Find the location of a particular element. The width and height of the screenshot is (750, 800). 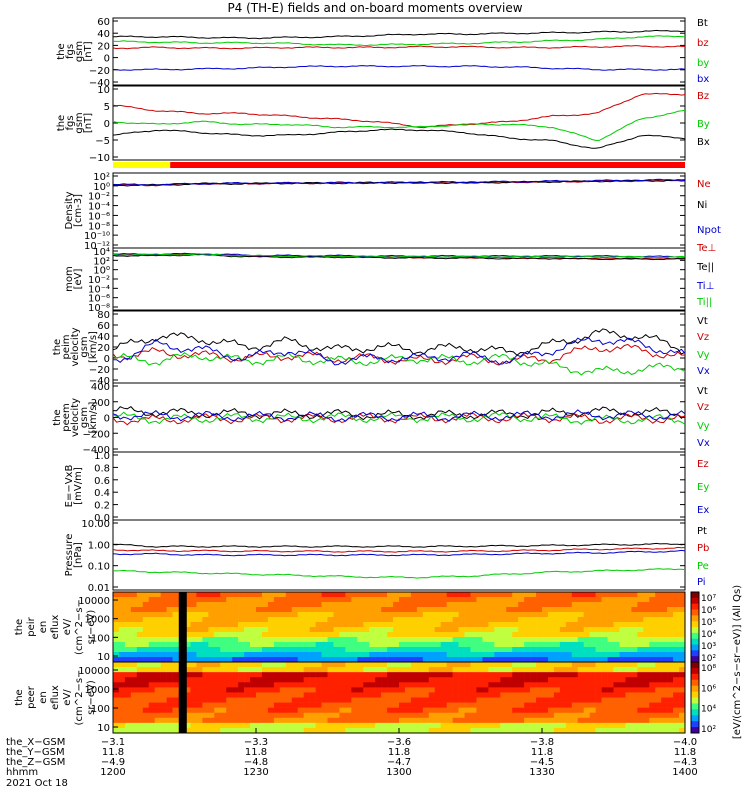

spectro-ylabel-peer-4: eV/ is located at coordinates (67, 697).